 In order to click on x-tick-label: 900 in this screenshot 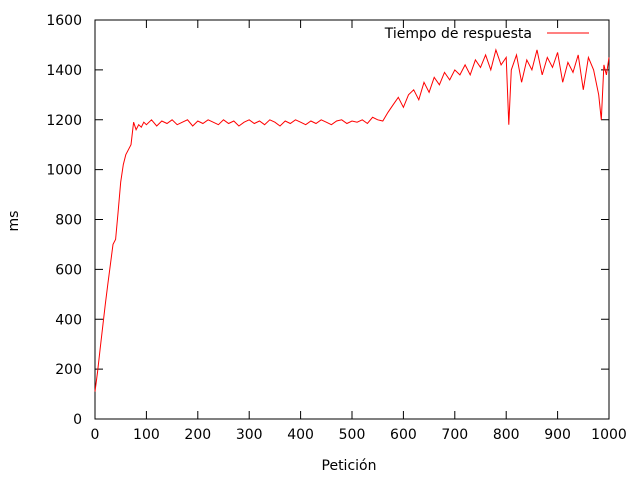, I will do `click(557, 435)`.